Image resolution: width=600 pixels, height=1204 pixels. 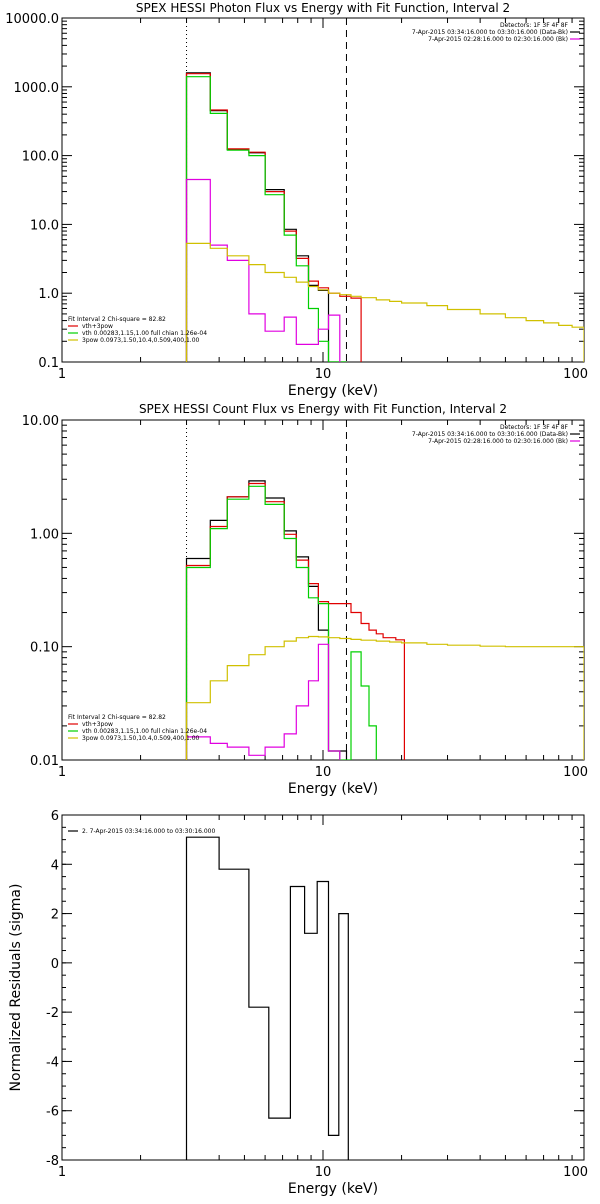 What do you see at coordinates (55, 964) in the screenshot?
I see `y-tick-label: 0` at bounding box center [55, 964].